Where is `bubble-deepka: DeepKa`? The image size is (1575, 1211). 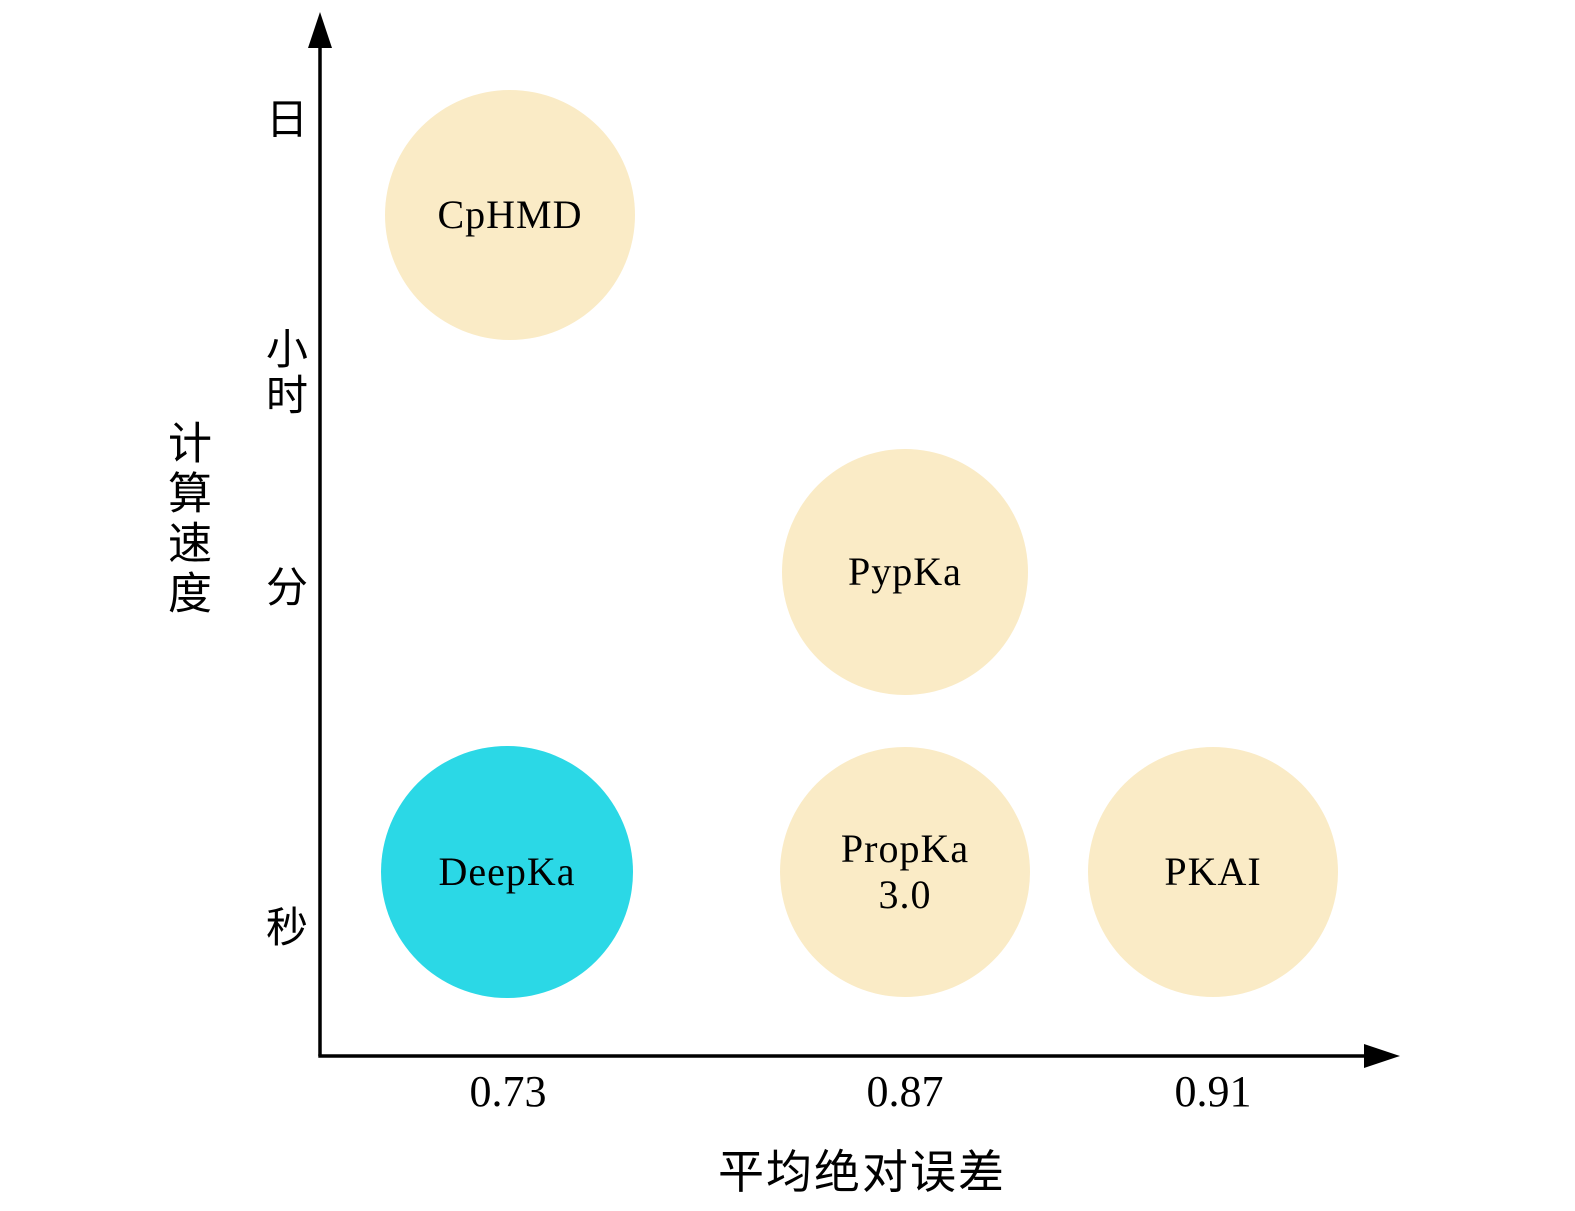 bubble-deepka: DeepKa is located at coordinates (507, 872).